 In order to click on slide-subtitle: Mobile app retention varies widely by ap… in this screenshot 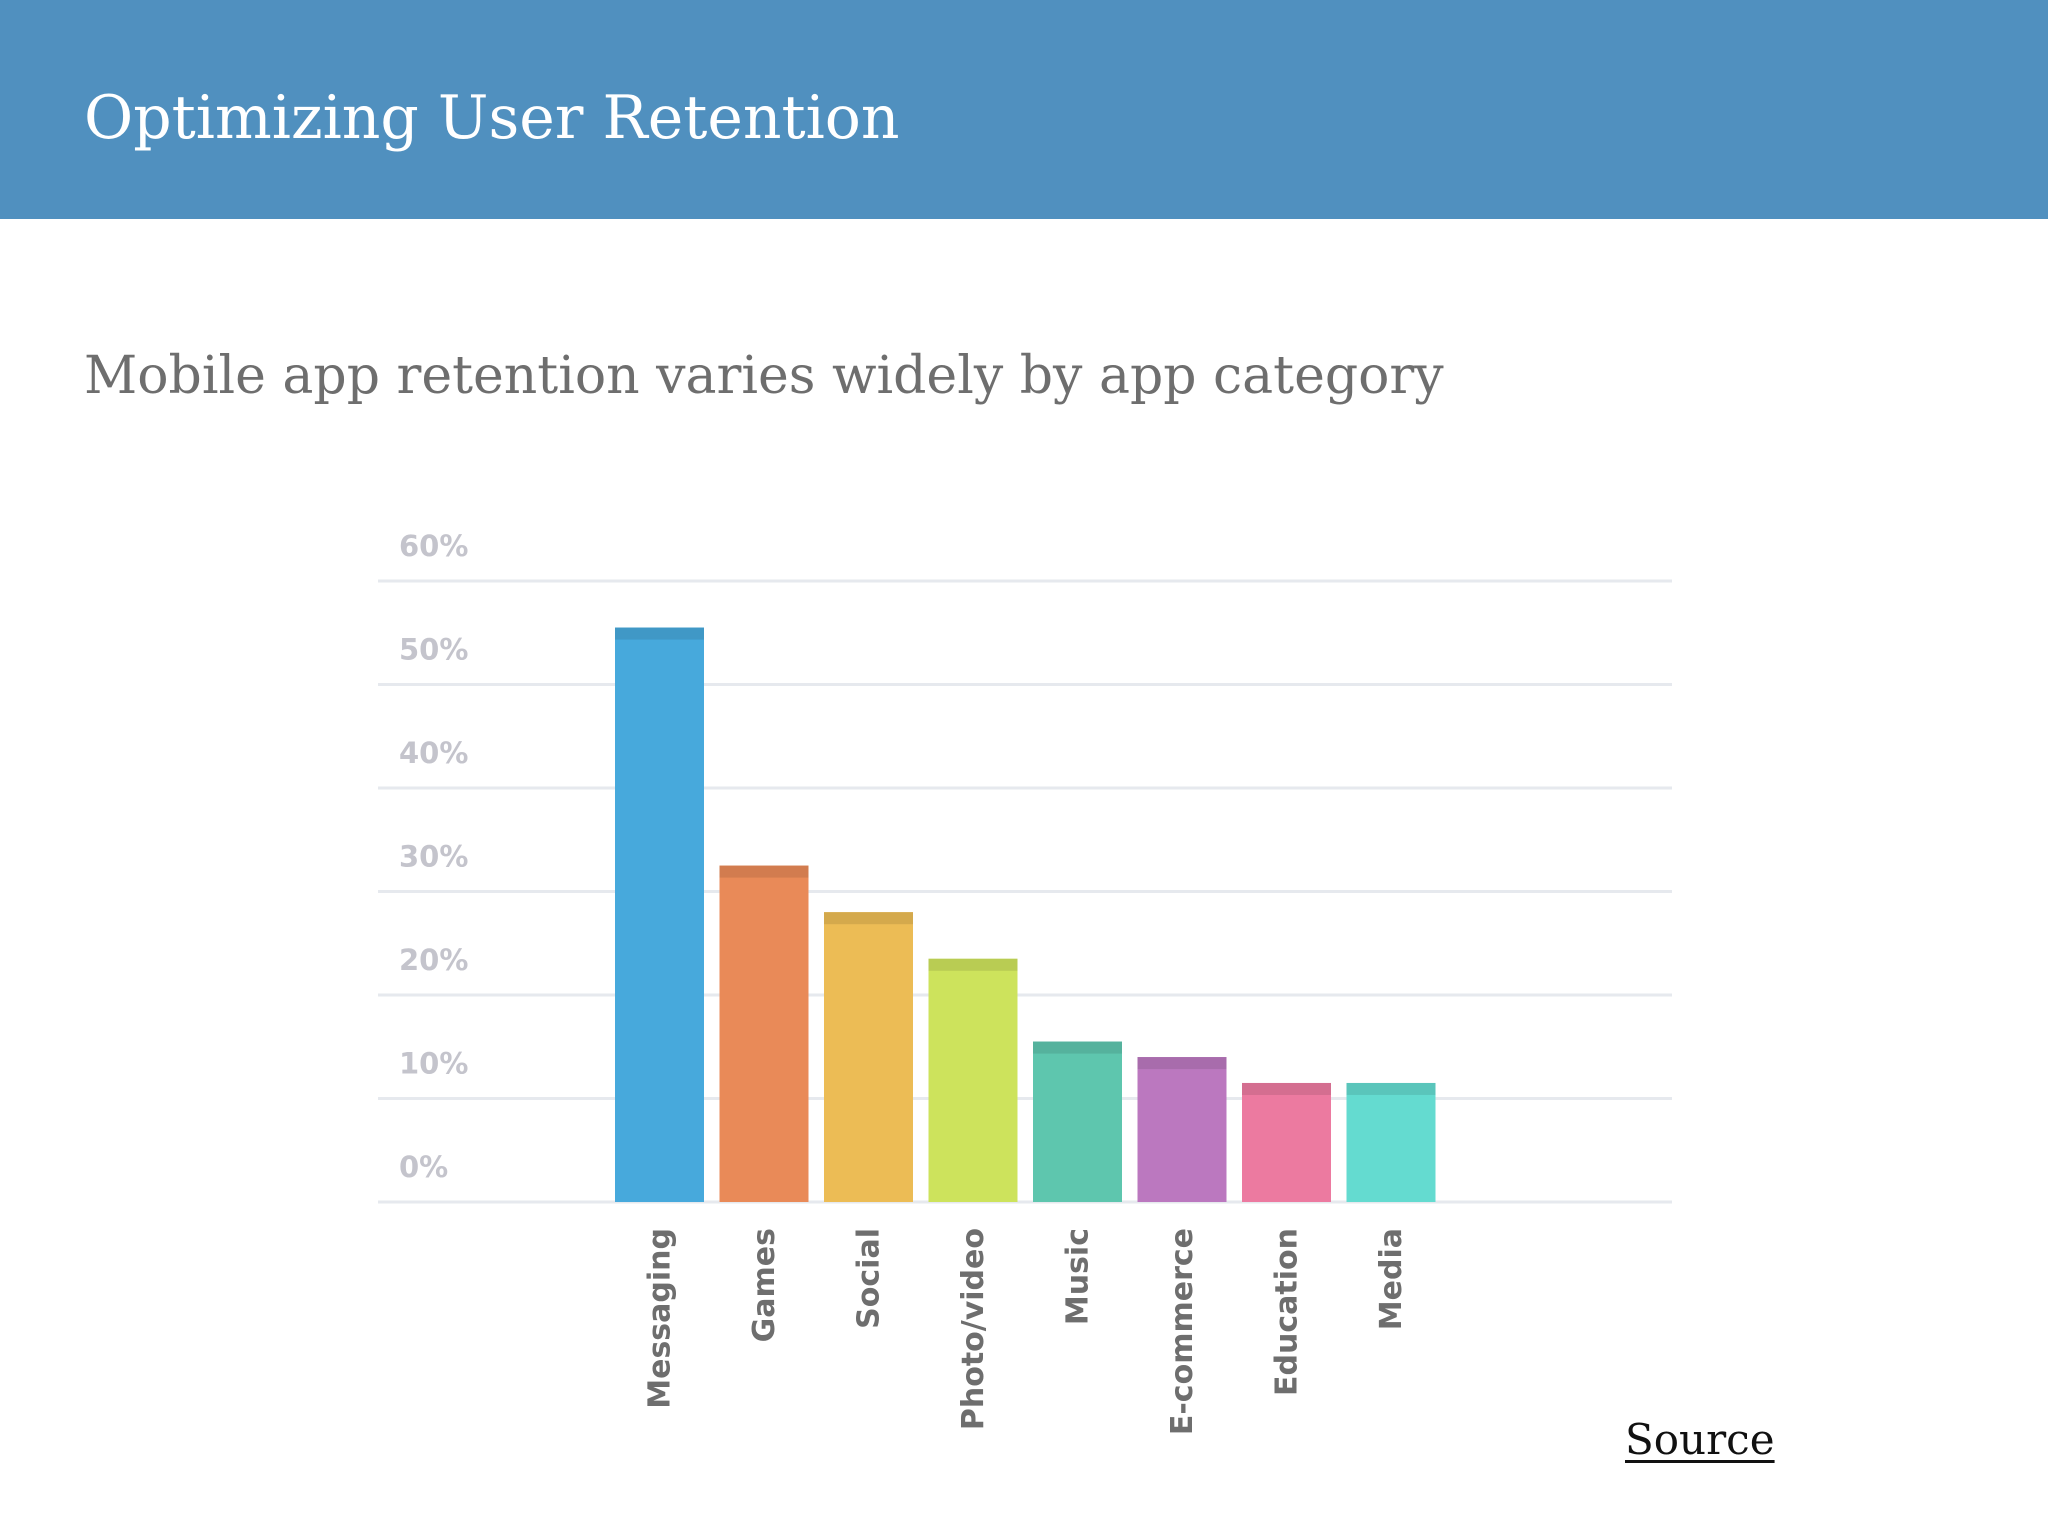, I will do `click(764, 376)`.